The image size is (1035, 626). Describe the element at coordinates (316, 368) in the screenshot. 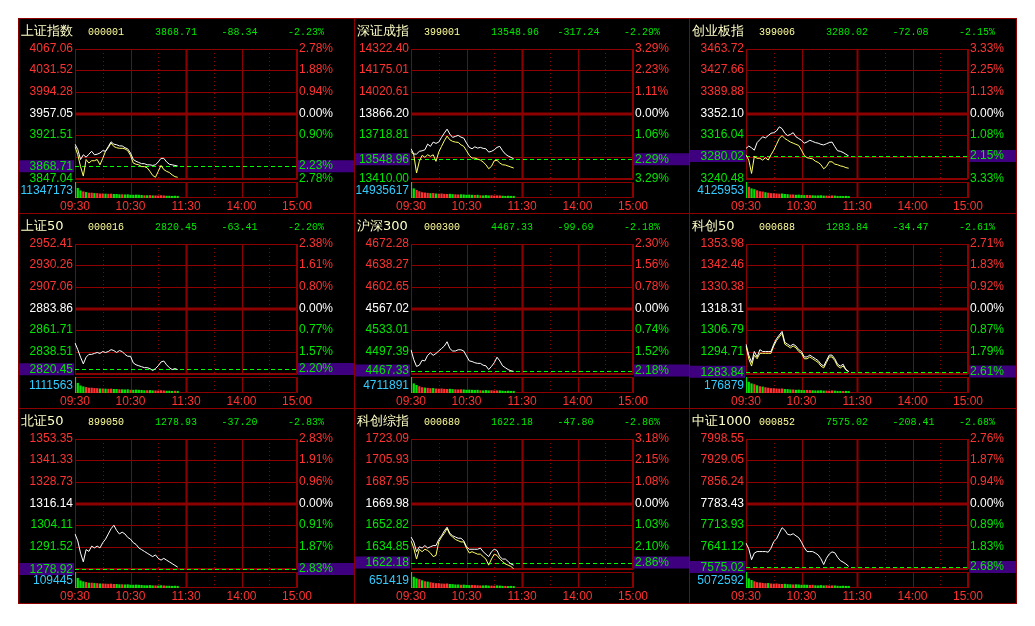

I see `y2-tick-label: 2.20%` at that location.